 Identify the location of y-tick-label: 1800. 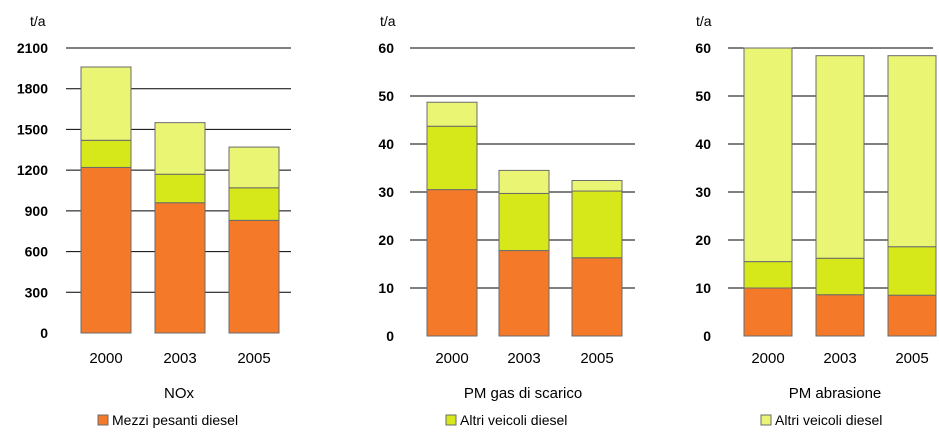
(32, 89).